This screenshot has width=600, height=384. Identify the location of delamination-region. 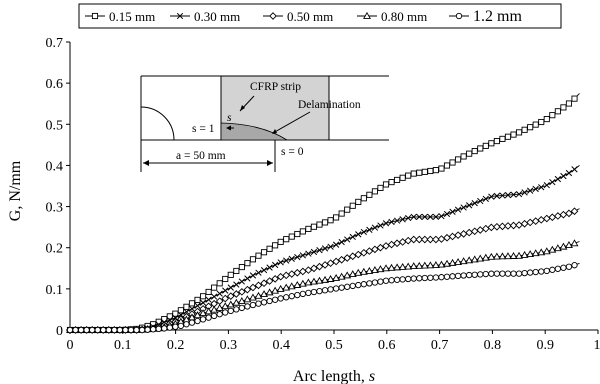
(254, 131).